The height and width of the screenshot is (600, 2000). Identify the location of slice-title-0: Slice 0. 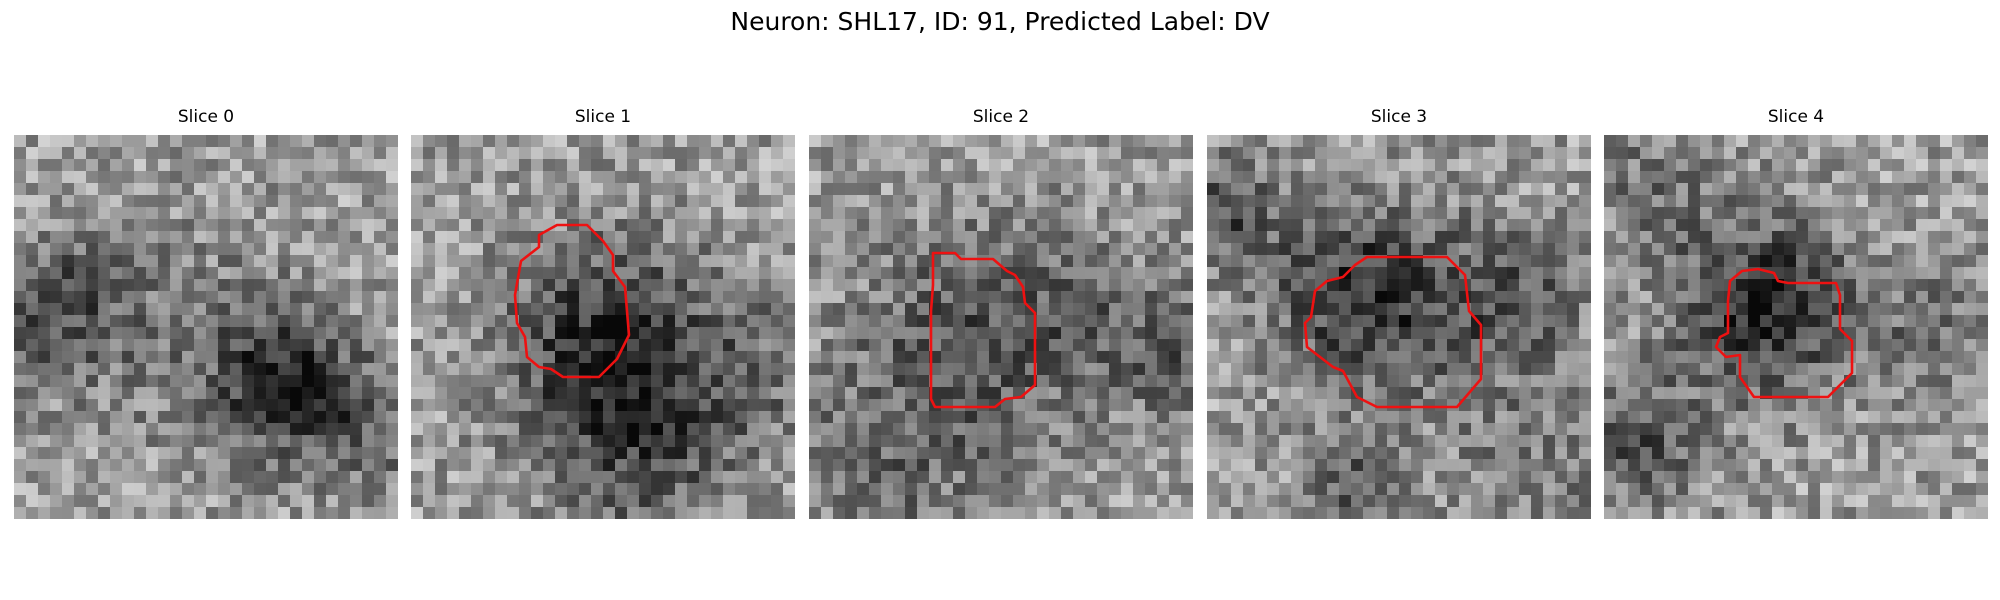
(206, 117).